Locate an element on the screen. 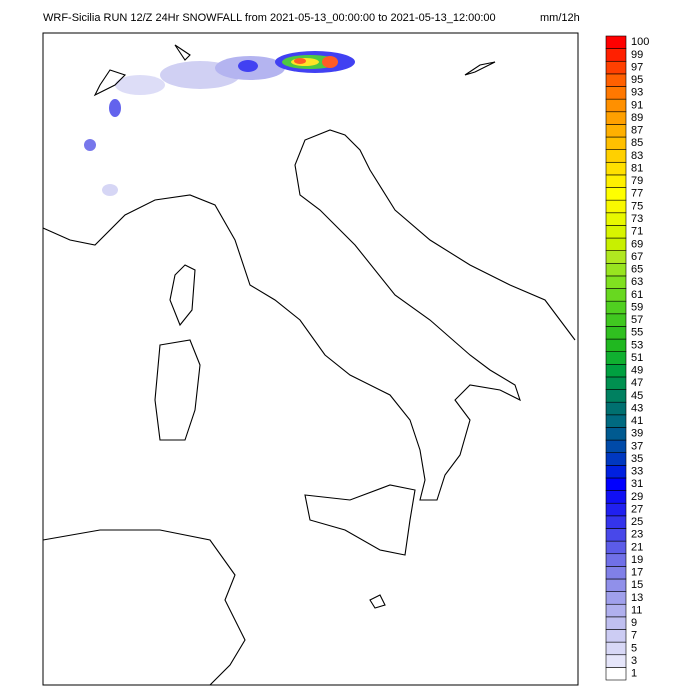 This screenshot has width=700, height=700. colorbar-label: 13 is located at coordinates (637, 598).